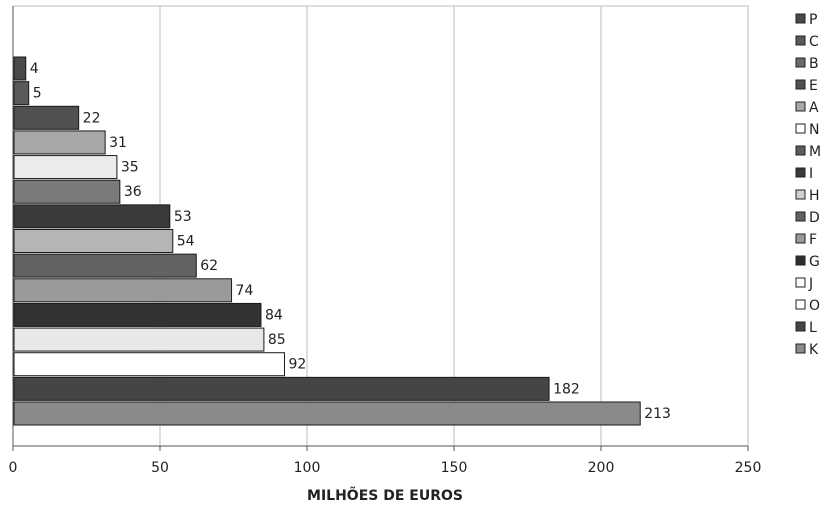 Image resolution: width=824 pixels, height=508 pixels. What do you see at coordinates (814, 64) in the screenshot?
I see `legend-label: B` at bounding box center [814, 64].